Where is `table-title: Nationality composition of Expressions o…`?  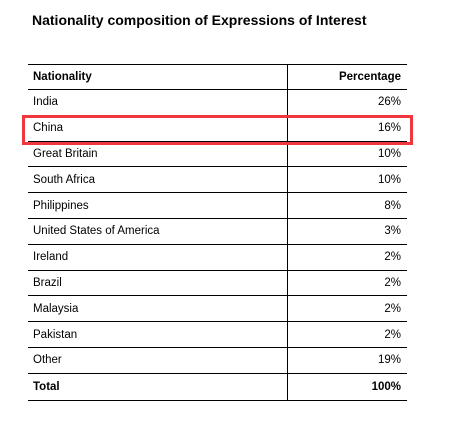
table-title: Nationality composition of Expressions o… is located at coordinates (199, 20).